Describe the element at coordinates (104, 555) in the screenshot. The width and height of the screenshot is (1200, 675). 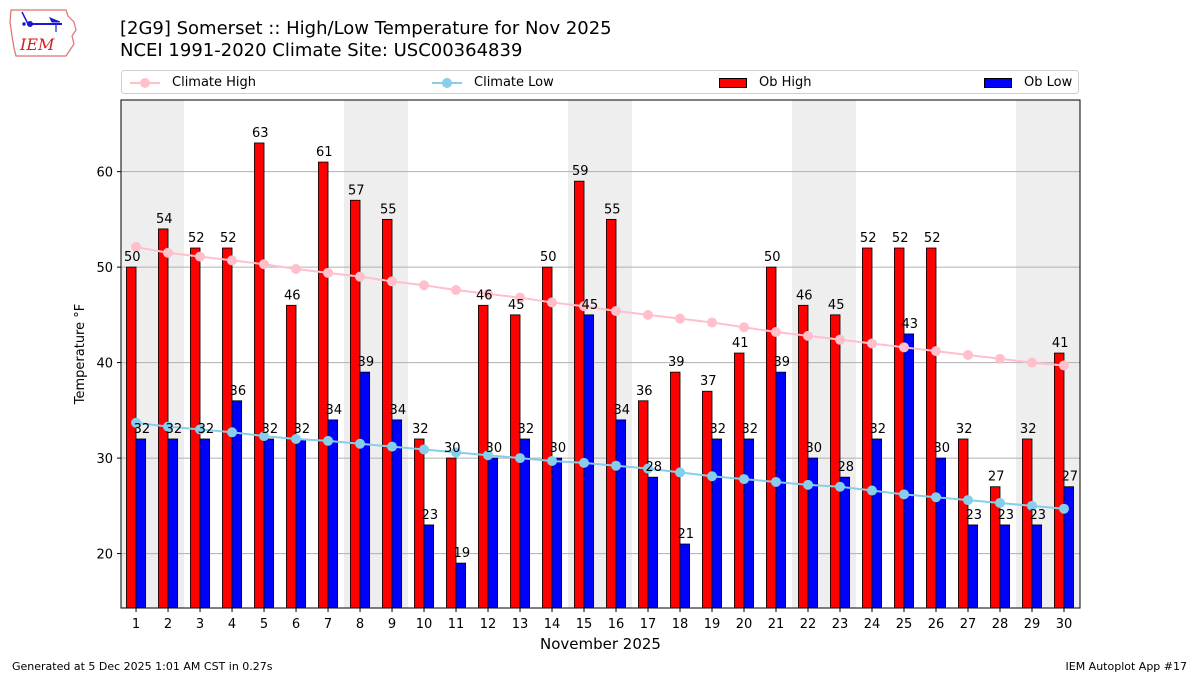
I see `y-tick-label: 20` at that location.